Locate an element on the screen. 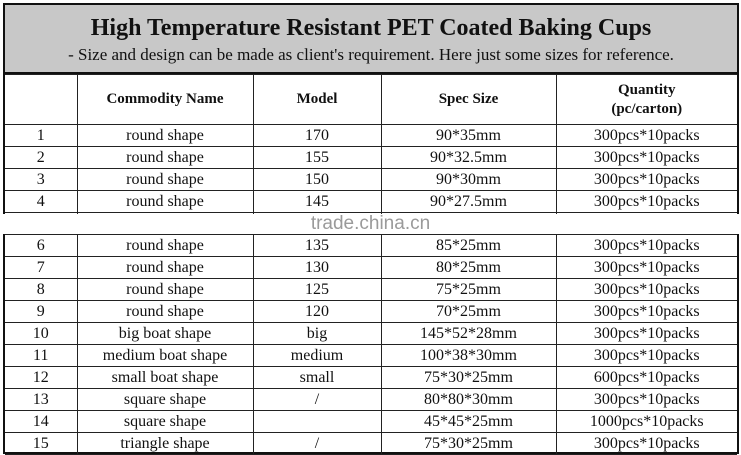 The width and height of the screenshot is (741, 455). row-index-cell: 15 is located at coordinates (41, 443).